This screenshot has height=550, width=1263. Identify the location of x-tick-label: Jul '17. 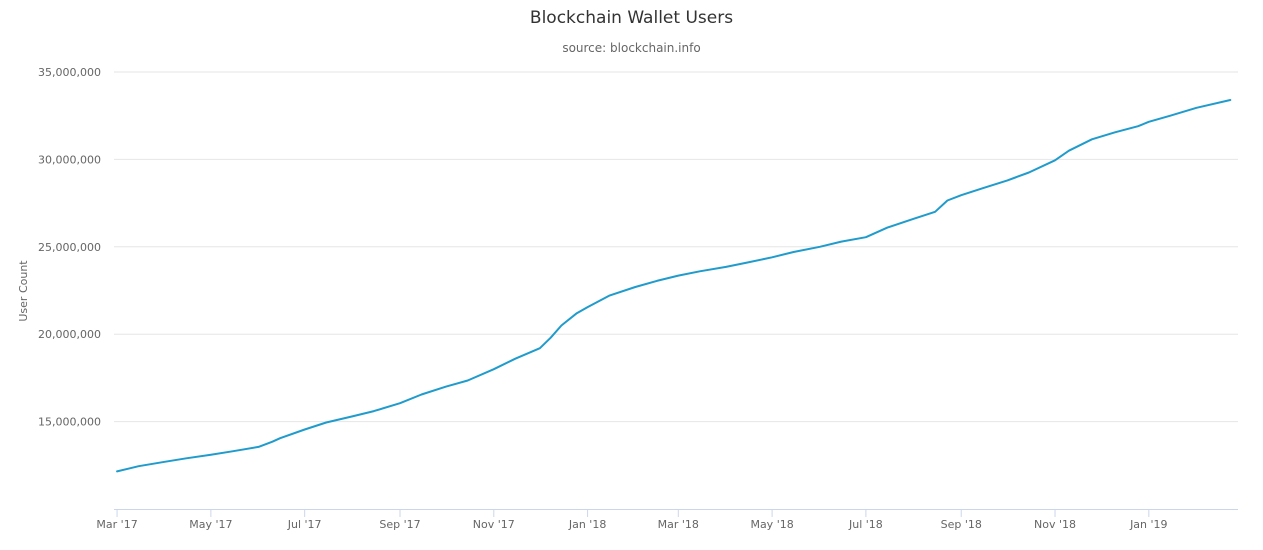
(304, 524).